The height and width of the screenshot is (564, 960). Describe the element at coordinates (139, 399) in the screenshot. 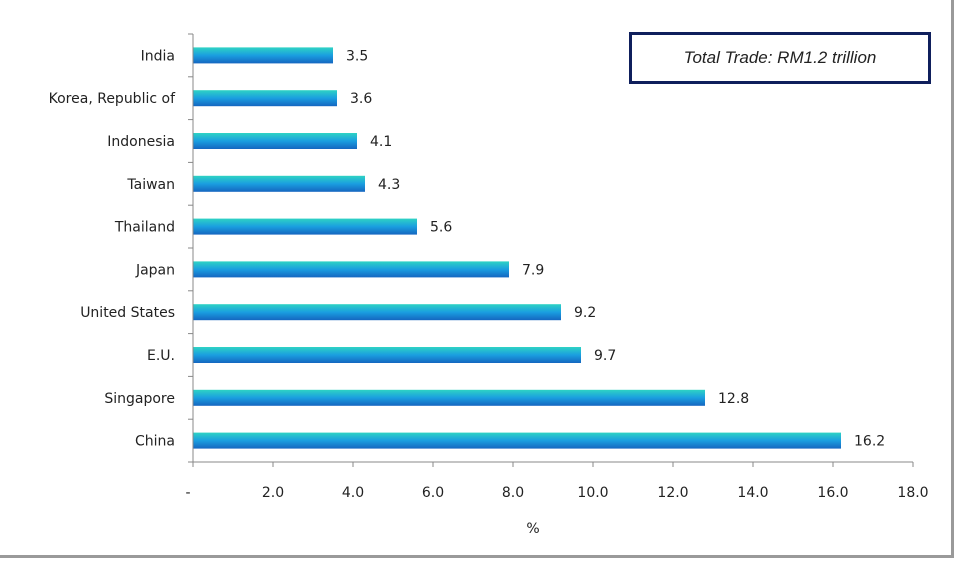

I see `category-label: Singapore` at that location.